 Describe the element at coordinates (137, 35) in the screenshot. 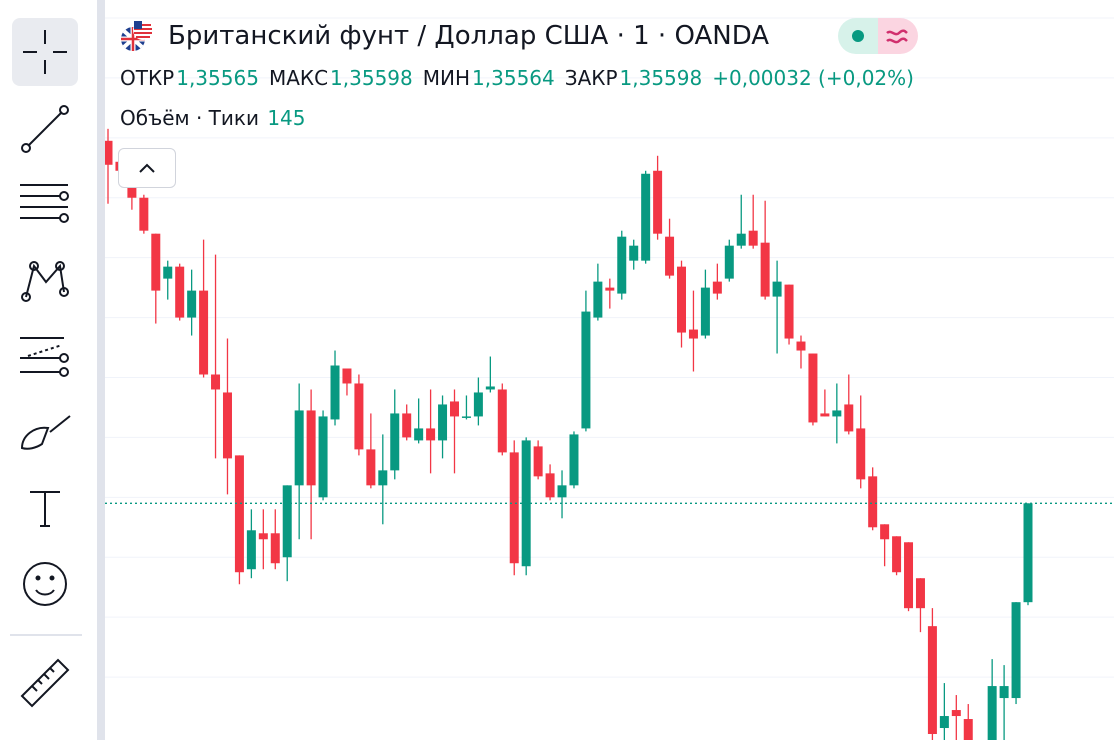

I see `symbol-flag` at that location.